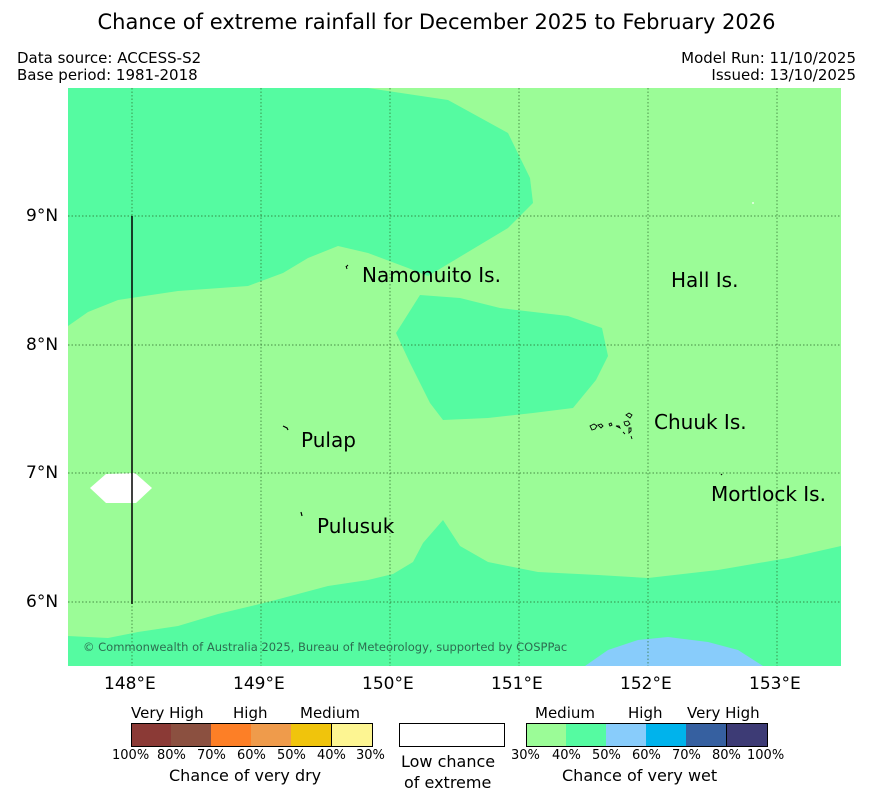 This screenshot has height=804, width=873. What do you see at coordinates (167, 713) in the screenshot?
I see `legend-dry-very-high-label: Very High` at bounding box center [167, 713].